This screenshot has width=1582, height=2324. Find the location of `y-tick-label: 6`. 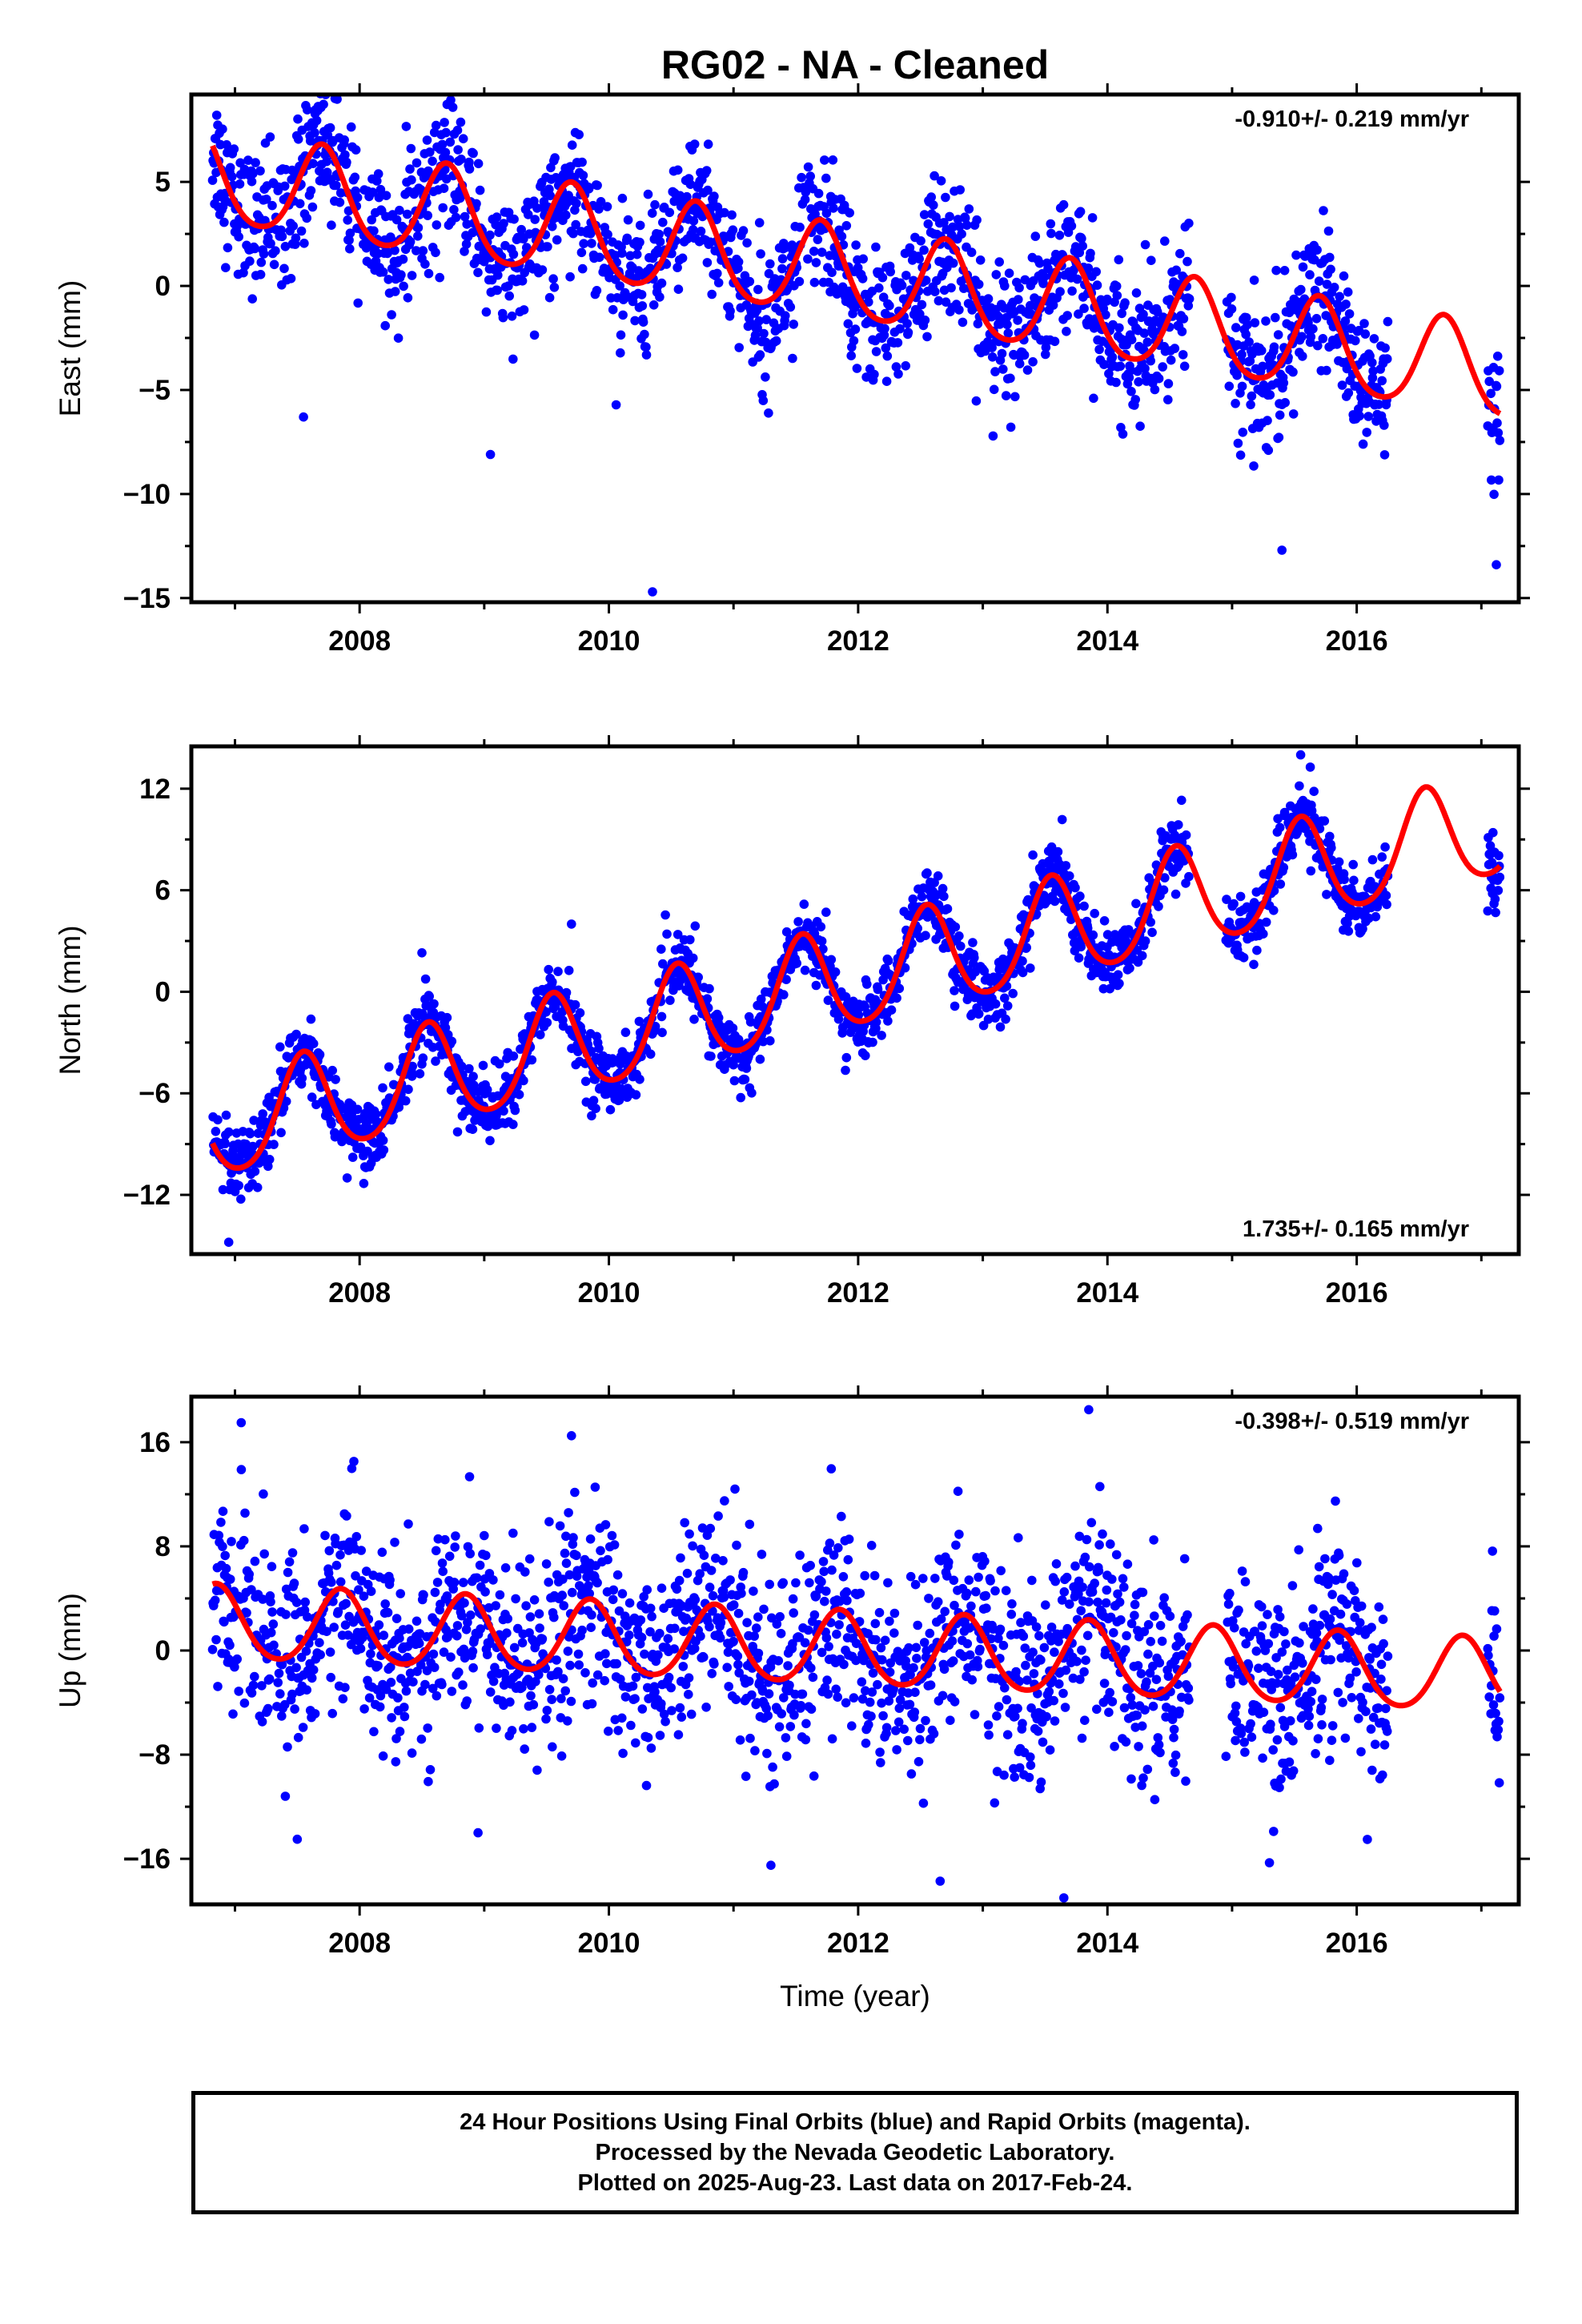

y-tick-label: 6 is located at coordinates (163, 891).